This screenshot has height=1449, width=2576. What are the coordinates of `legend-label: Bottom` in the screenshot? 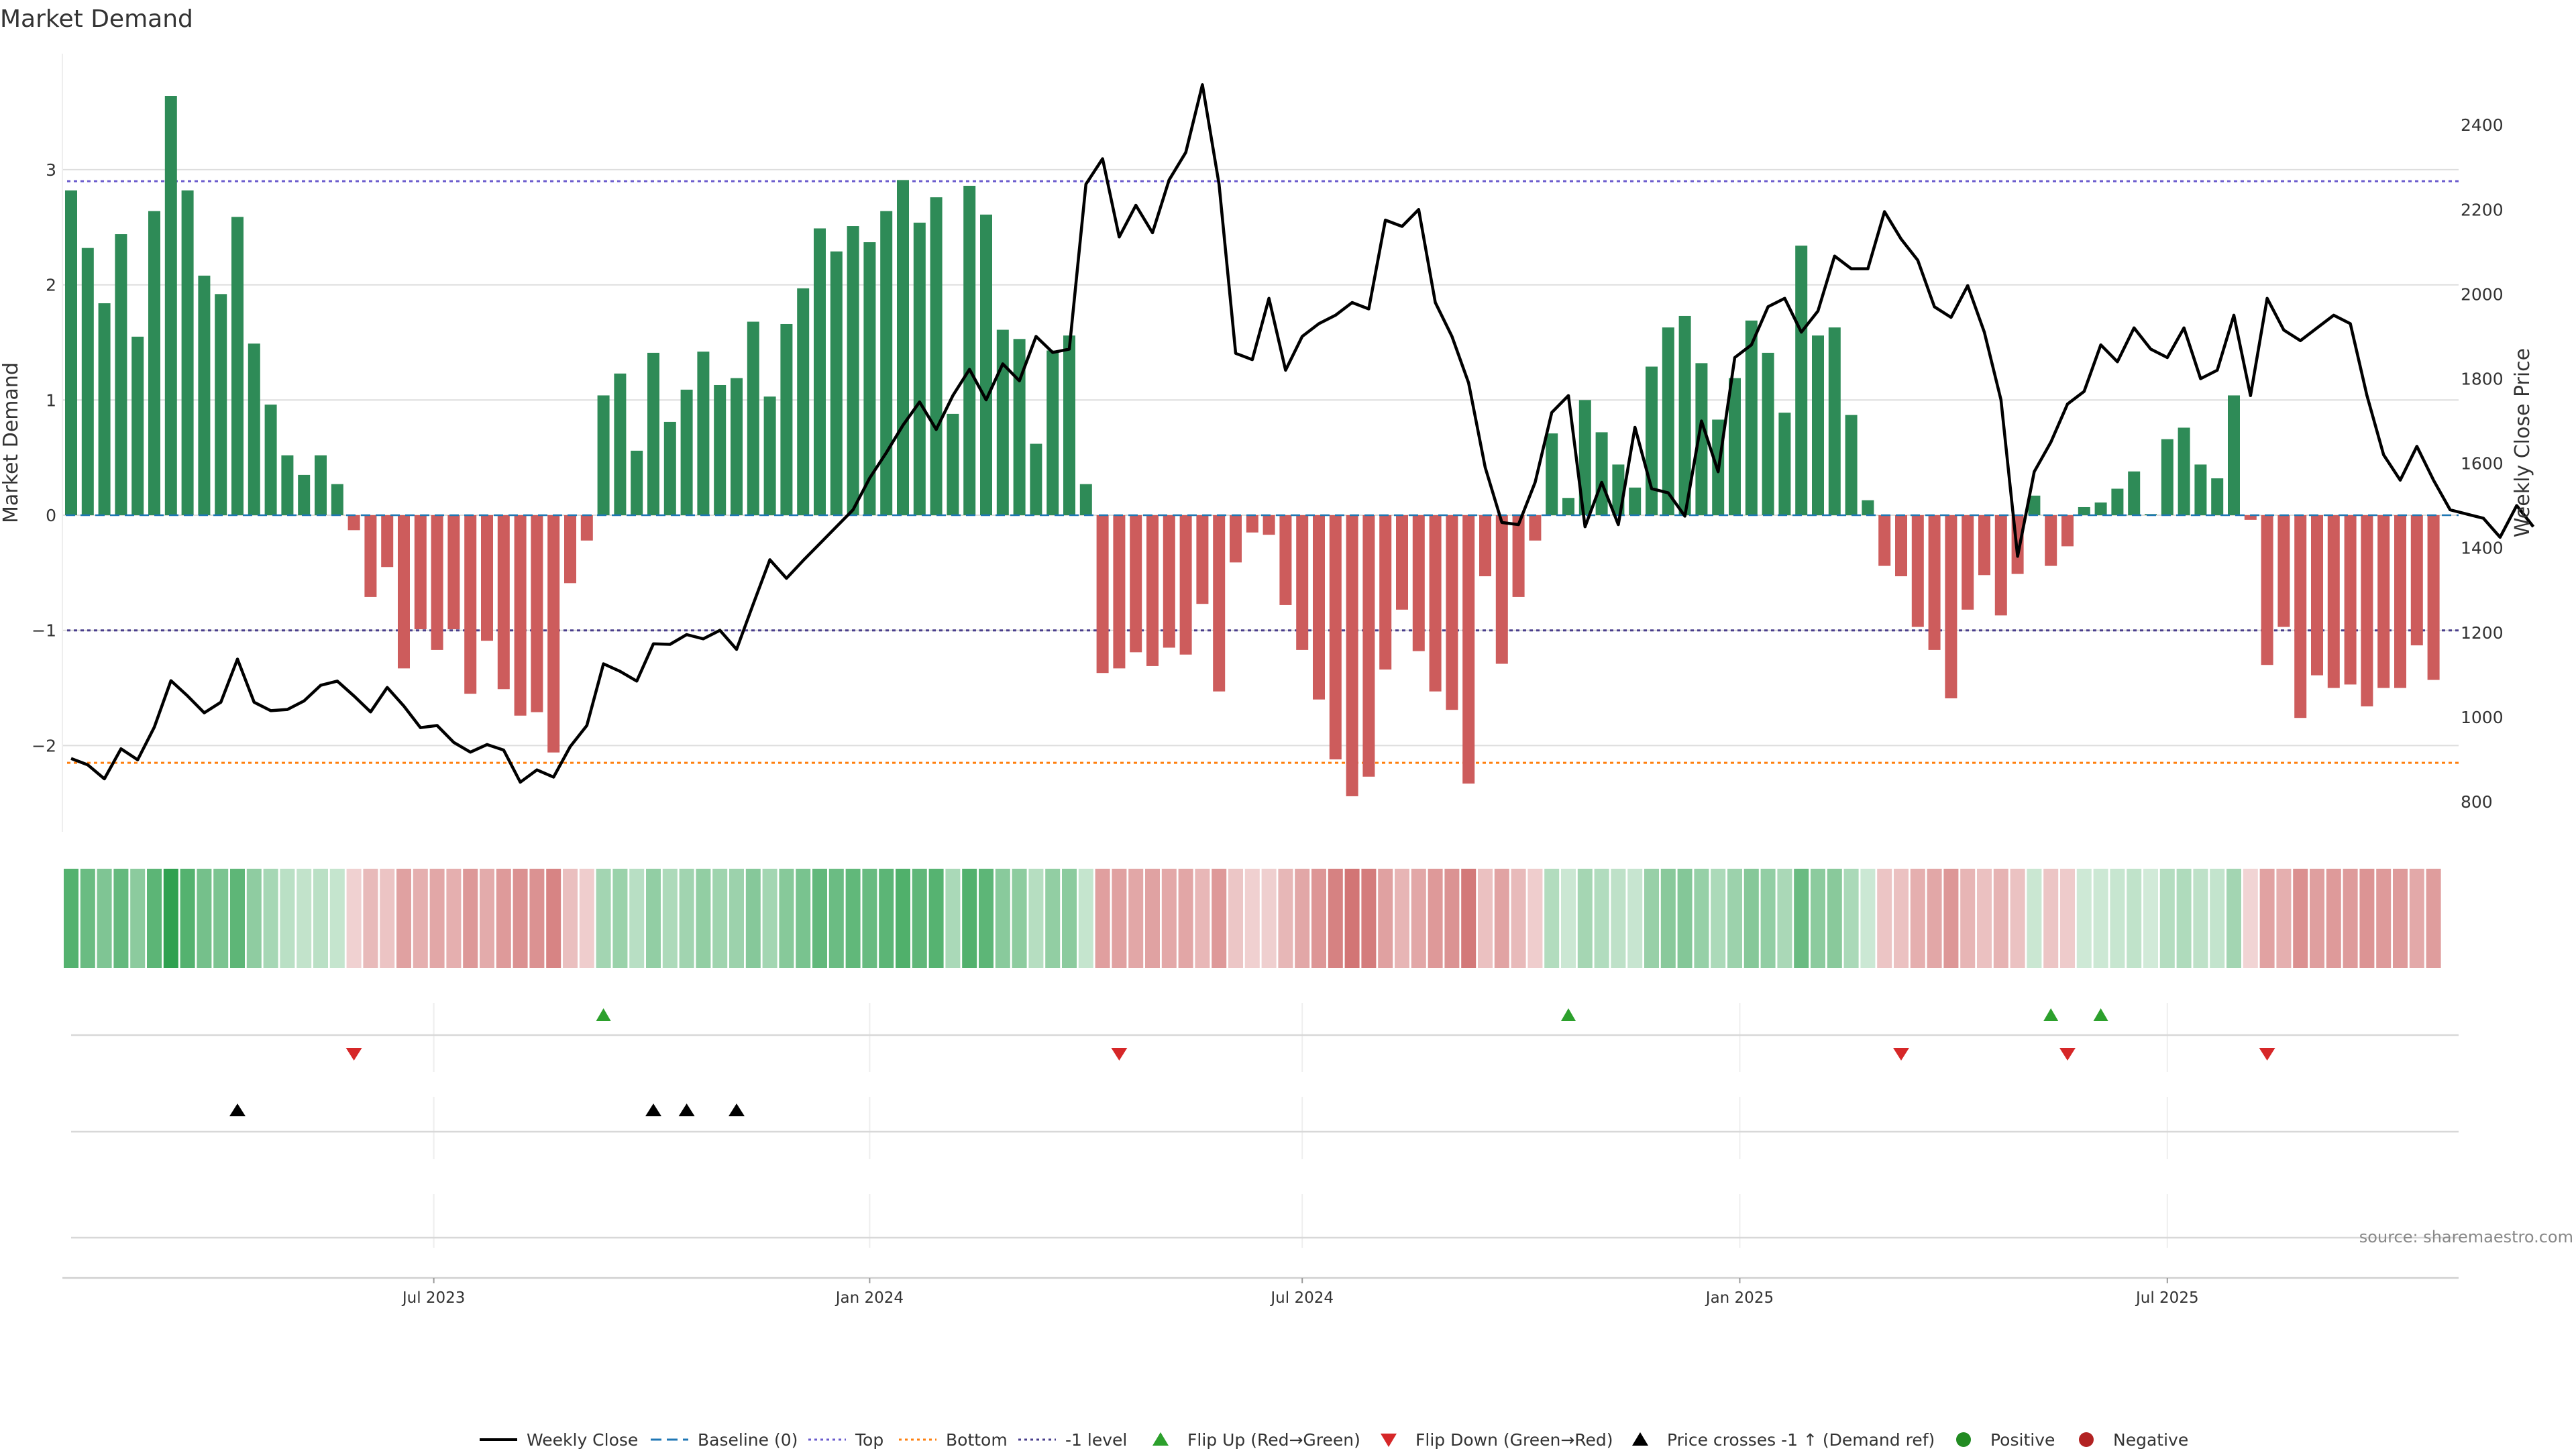 It's located at (977, 1439).